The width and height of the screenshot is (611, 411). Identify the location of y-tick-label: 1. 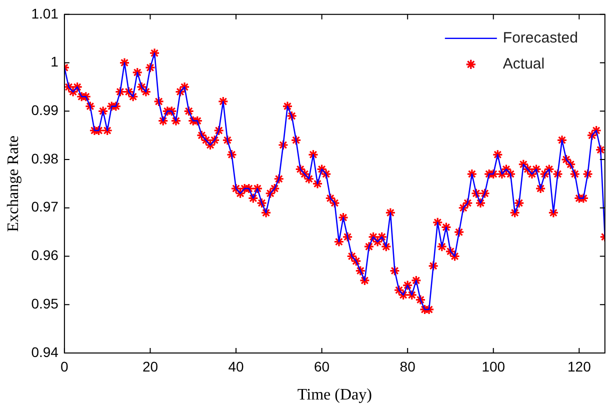
(54, 62).